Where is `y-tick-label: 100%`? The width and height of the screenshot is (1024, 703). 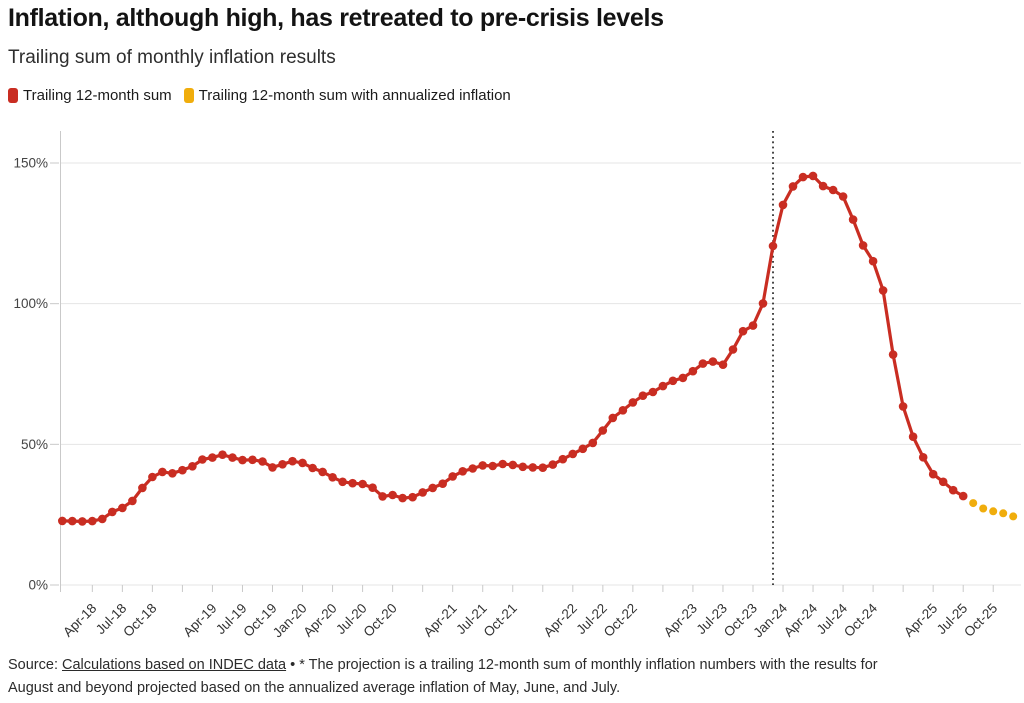 y-tick-label: 100% is located at coordinates (30, 303).